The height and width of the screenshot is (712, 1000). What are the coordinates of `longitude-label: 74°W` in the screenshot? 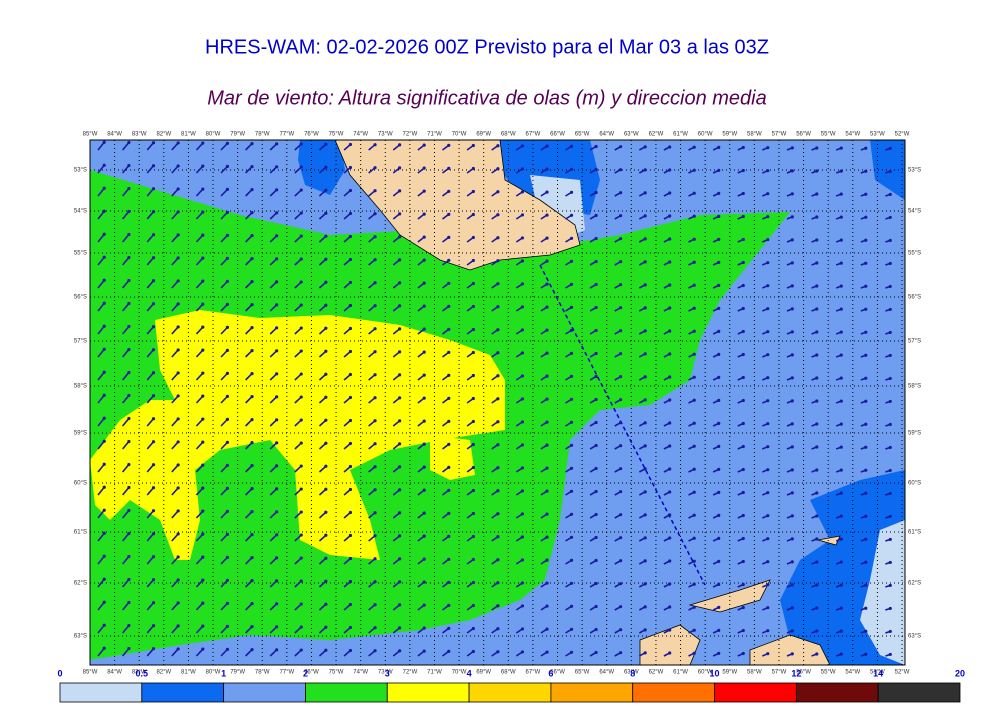 It's located at (360, 135).